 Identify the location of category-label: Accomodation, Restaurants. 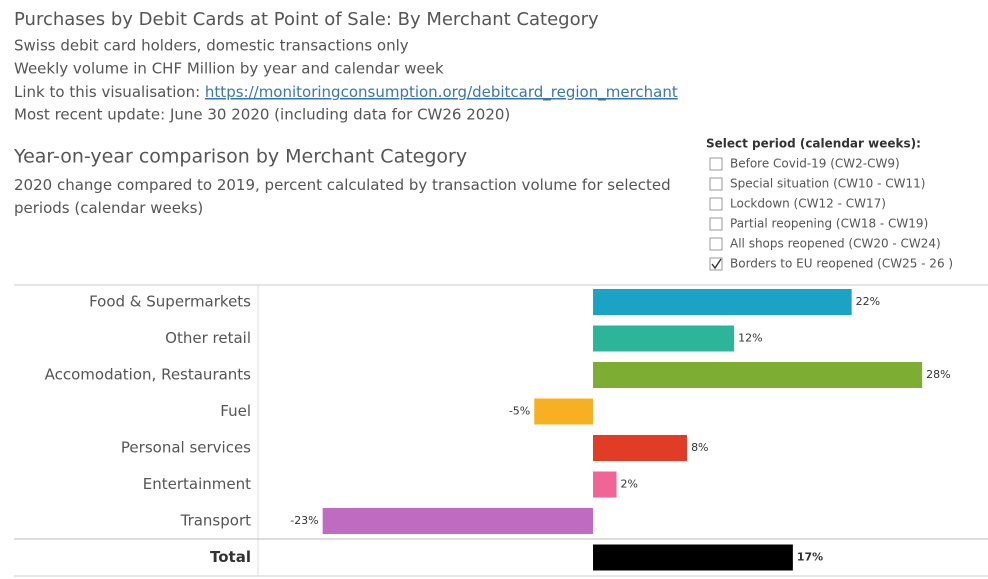
(148, 375).